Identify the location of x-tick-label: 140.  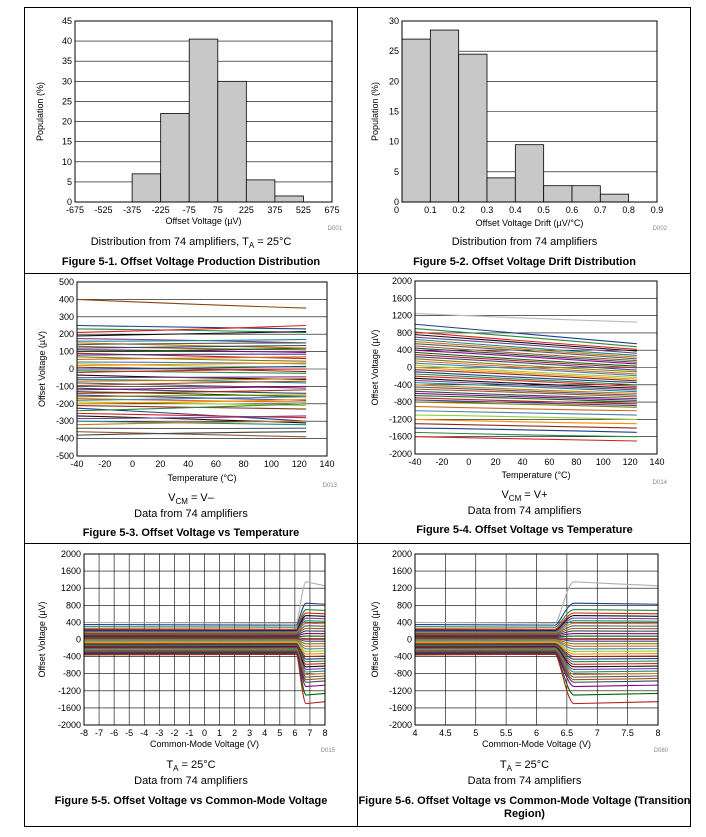
(656, 462).